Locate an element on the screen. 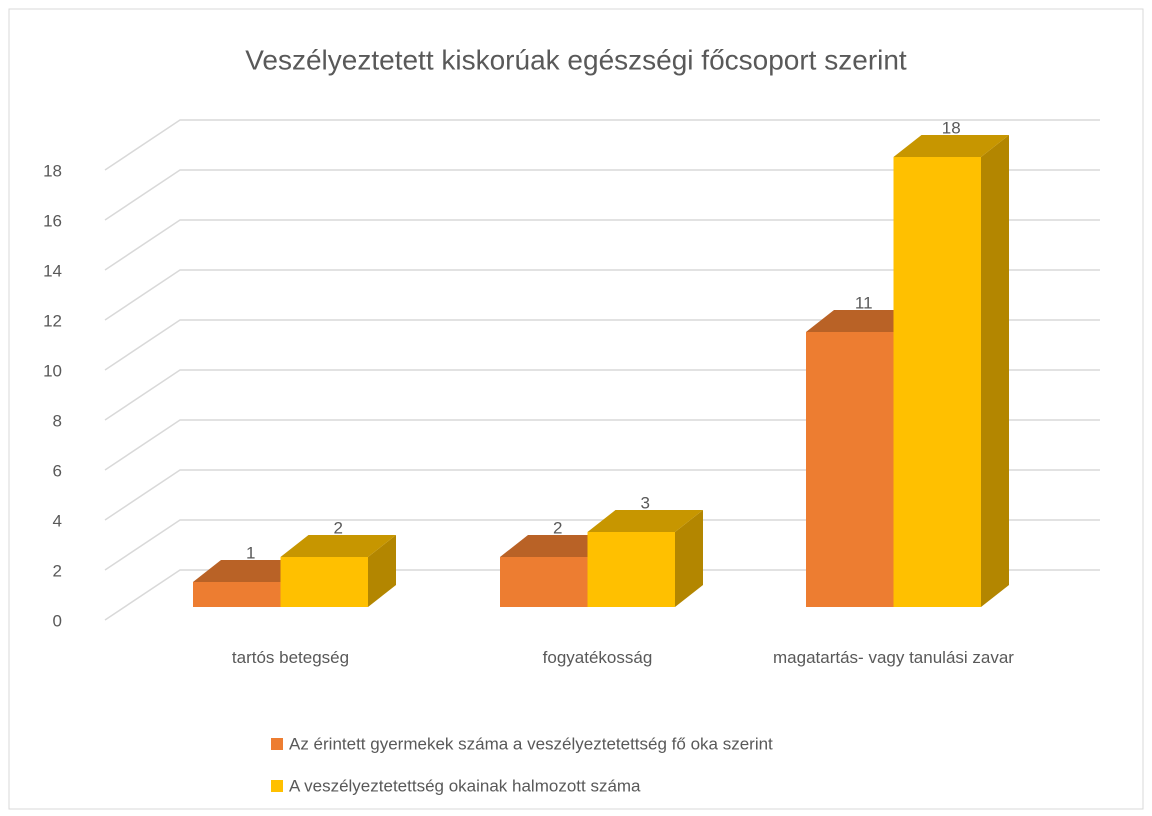 The height and width of the screenshot is (816, 1152). value-label: 3 is located at coordinates (645, 502).